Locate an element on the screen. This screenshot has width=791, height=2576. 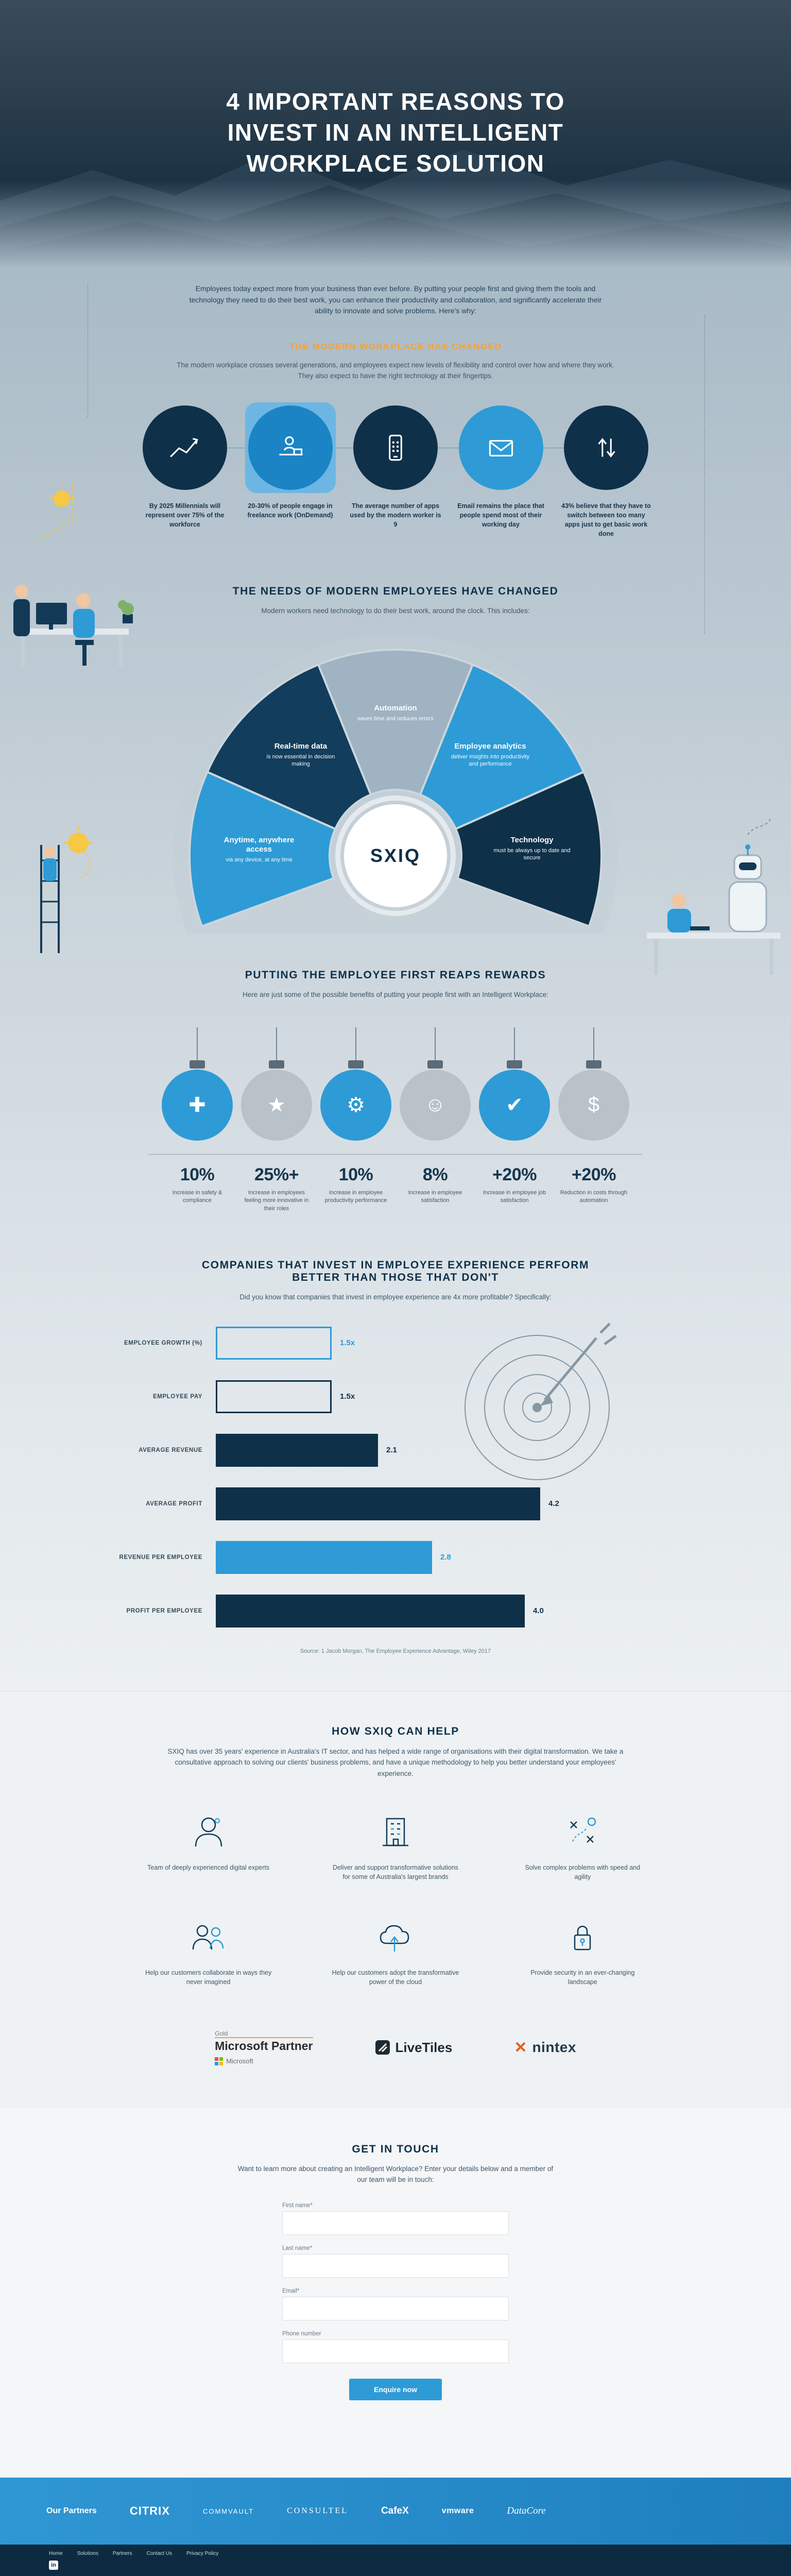
sxiq-logo: SXIQ is located at coordinates (395, 856).